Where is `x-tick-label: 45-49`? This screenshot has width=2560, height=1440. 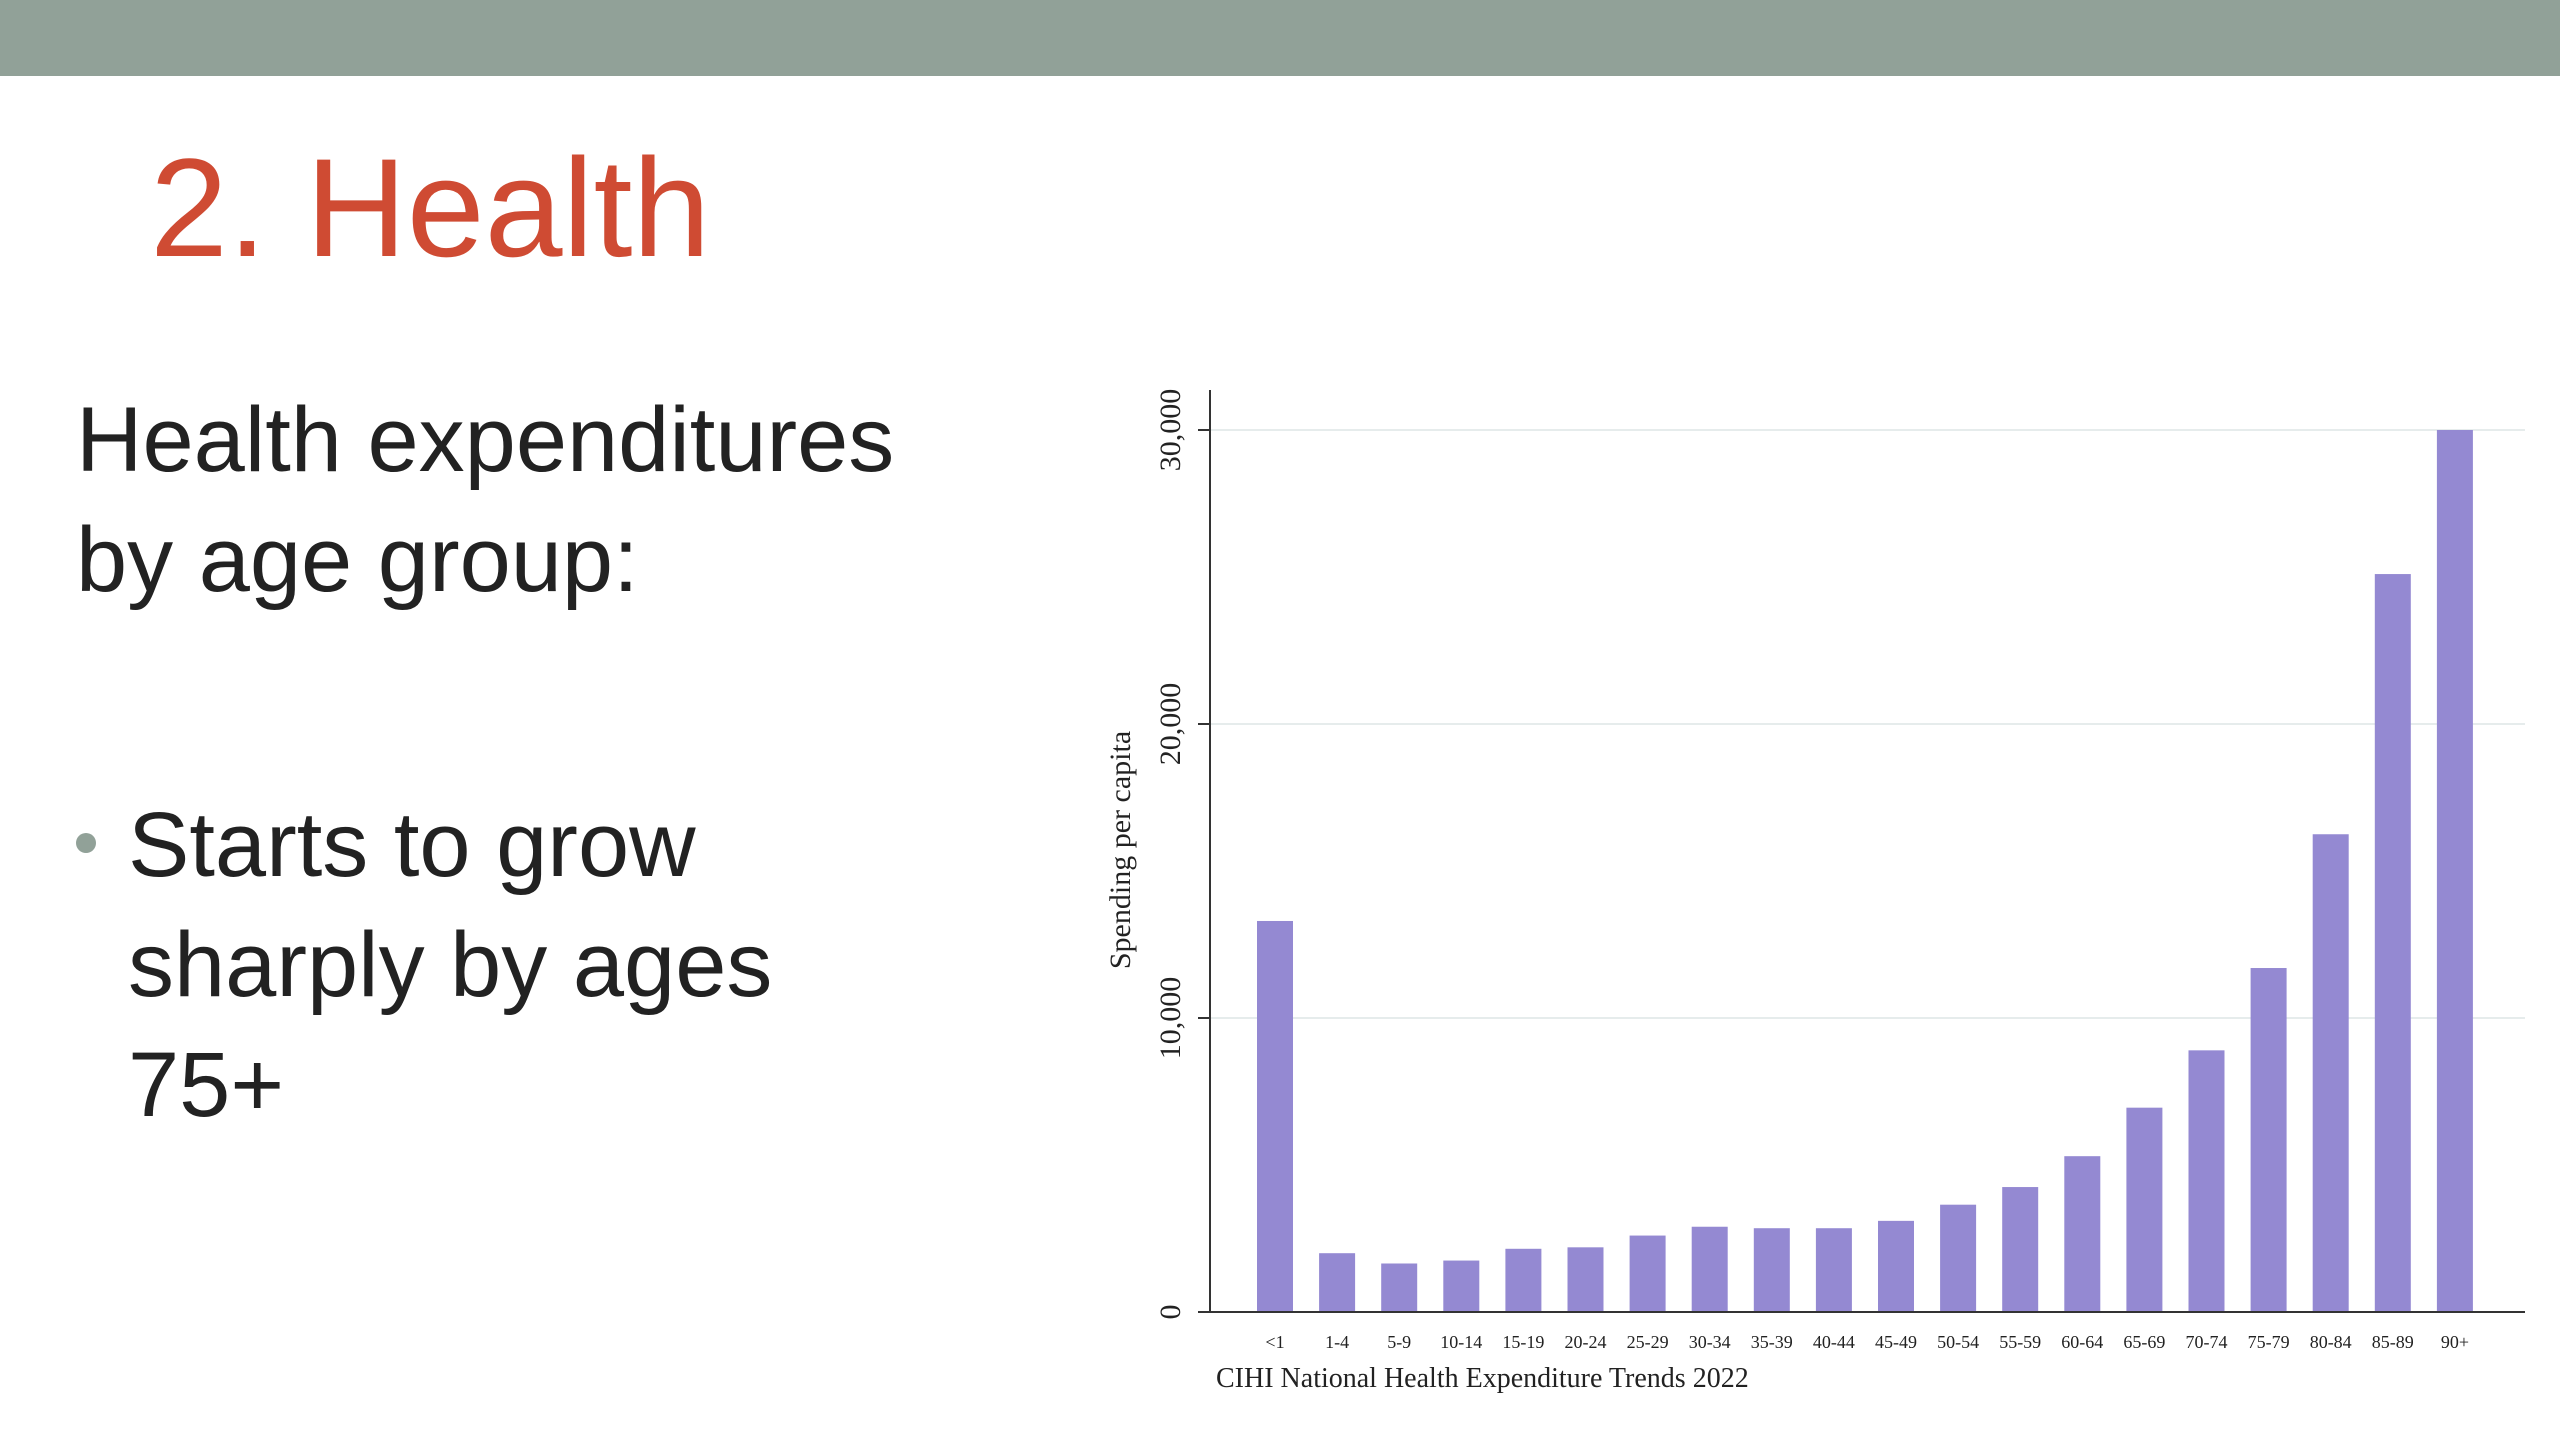
x-tick-label: 45-49 is located at coordinates (1896, 1342).